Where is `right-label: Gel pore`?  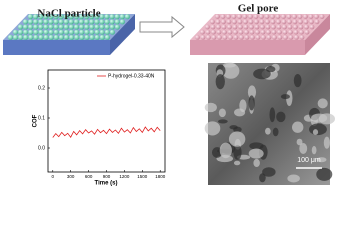 right-label: Gel pore is located at coordinates (258, 9).